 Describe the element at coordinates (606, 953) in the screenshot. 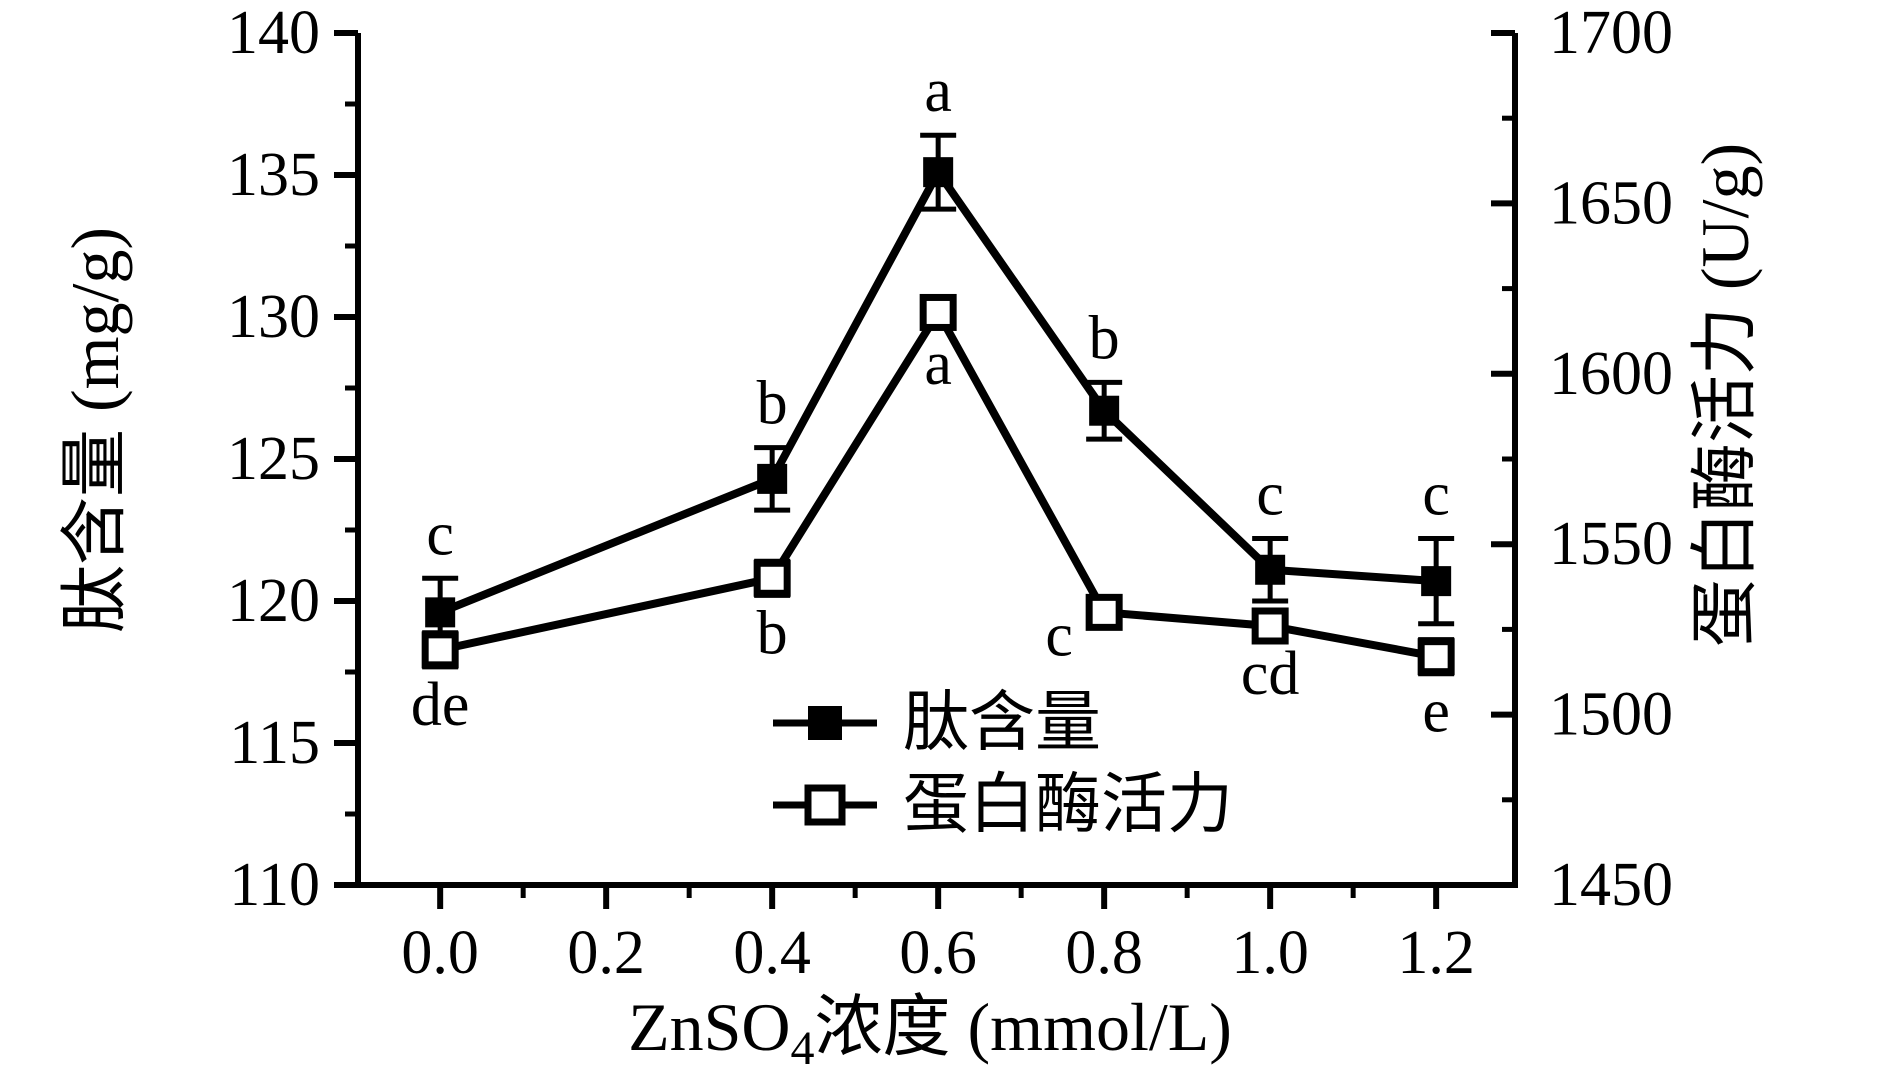

I see `x-axis-tick-label: 0.2` at that location.